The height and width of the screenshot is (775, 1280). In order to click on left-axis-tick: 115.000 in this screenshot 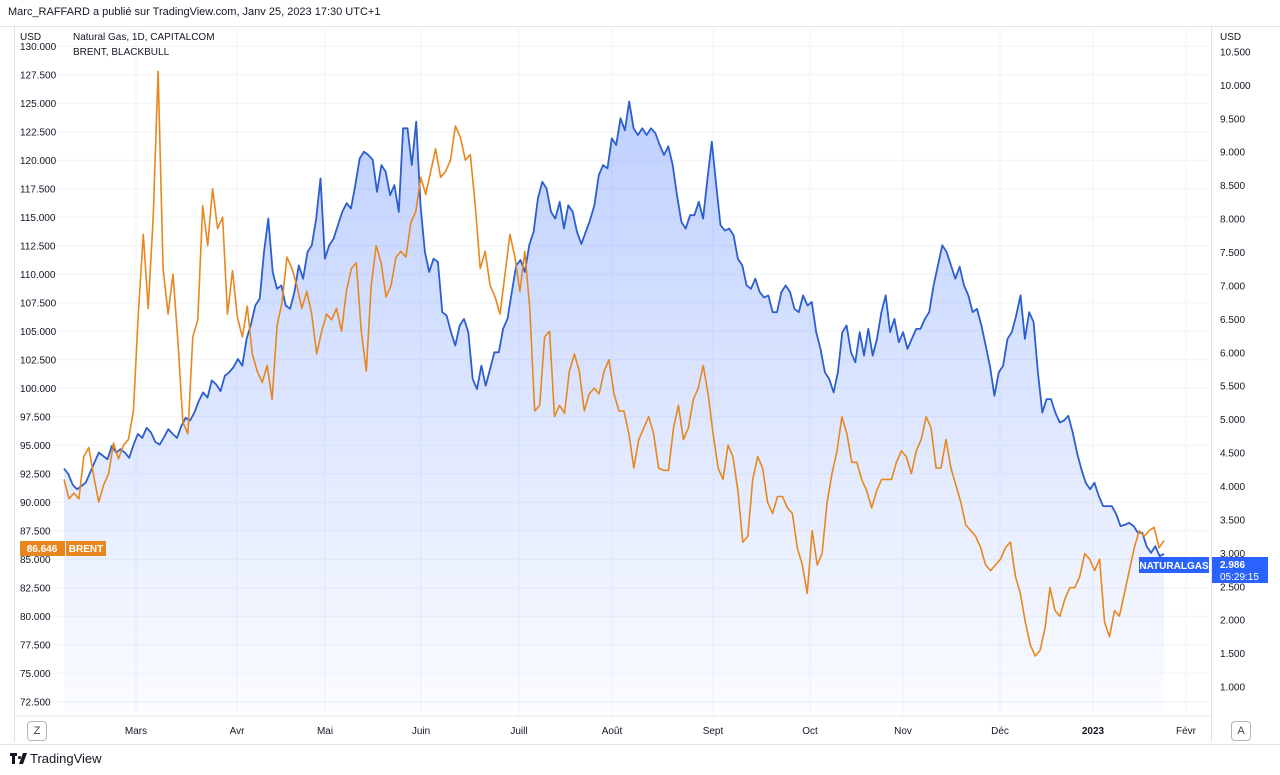, I will do `click(38, 218)`.